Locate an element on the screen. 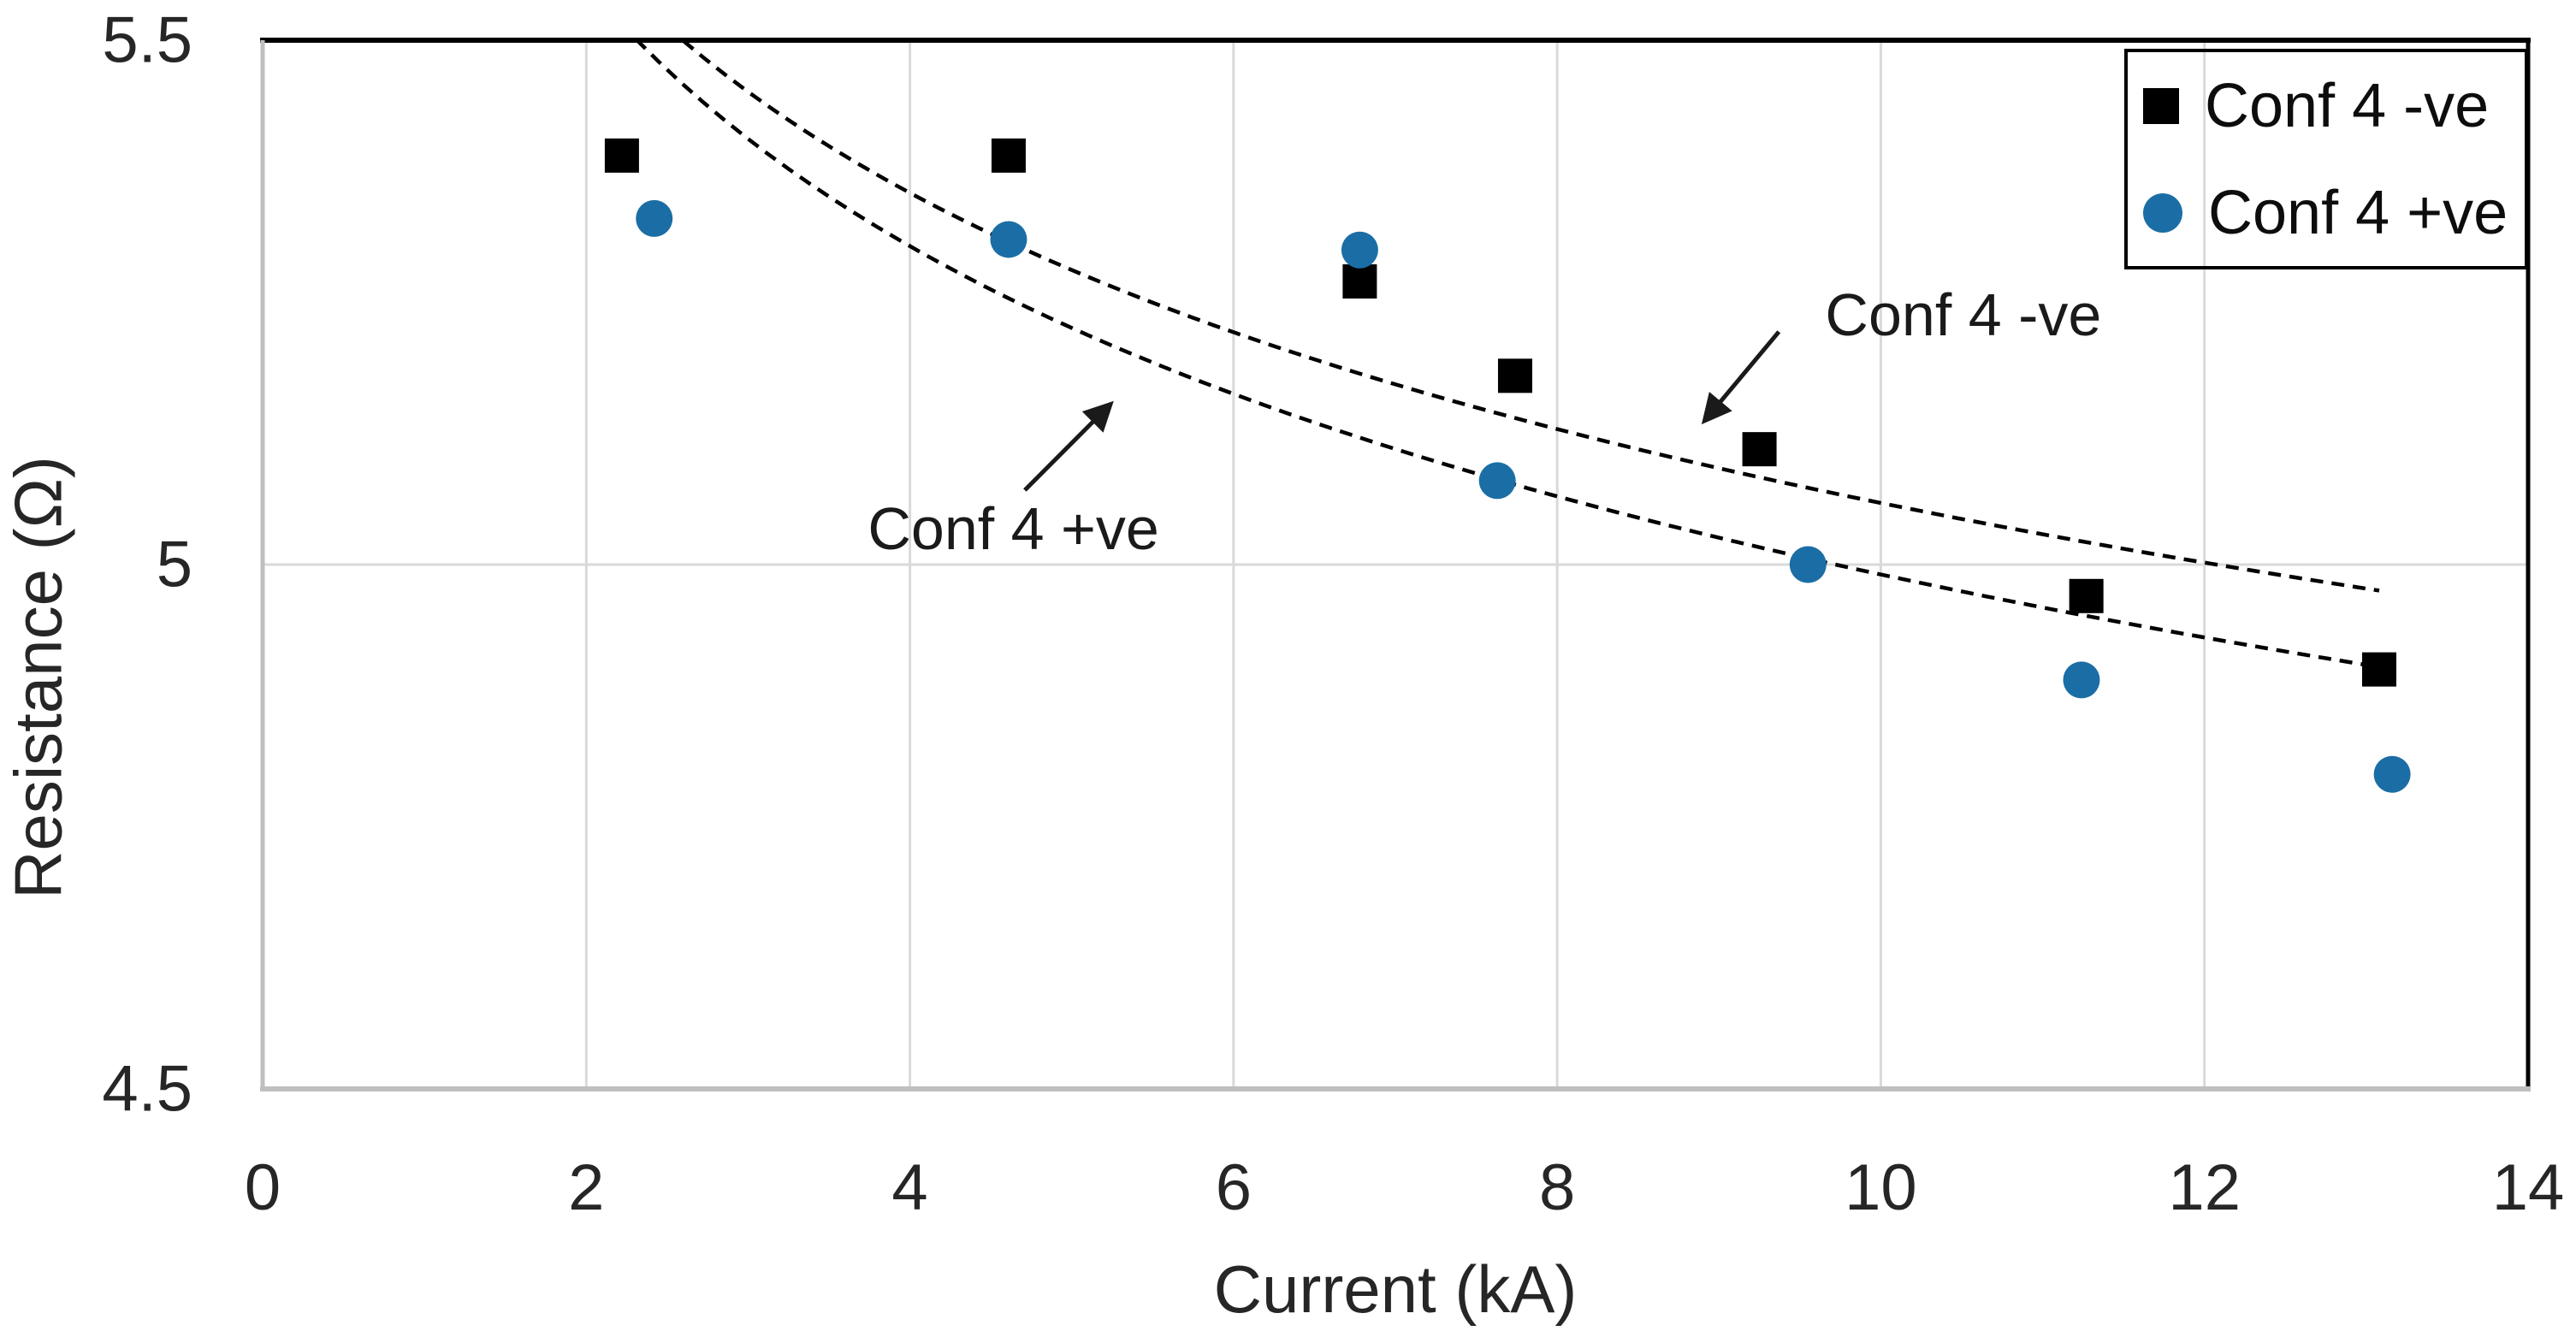 This screenshot has height=1337, width=2576. x-tick-label: 4 is located at coordinates (909, 1187).